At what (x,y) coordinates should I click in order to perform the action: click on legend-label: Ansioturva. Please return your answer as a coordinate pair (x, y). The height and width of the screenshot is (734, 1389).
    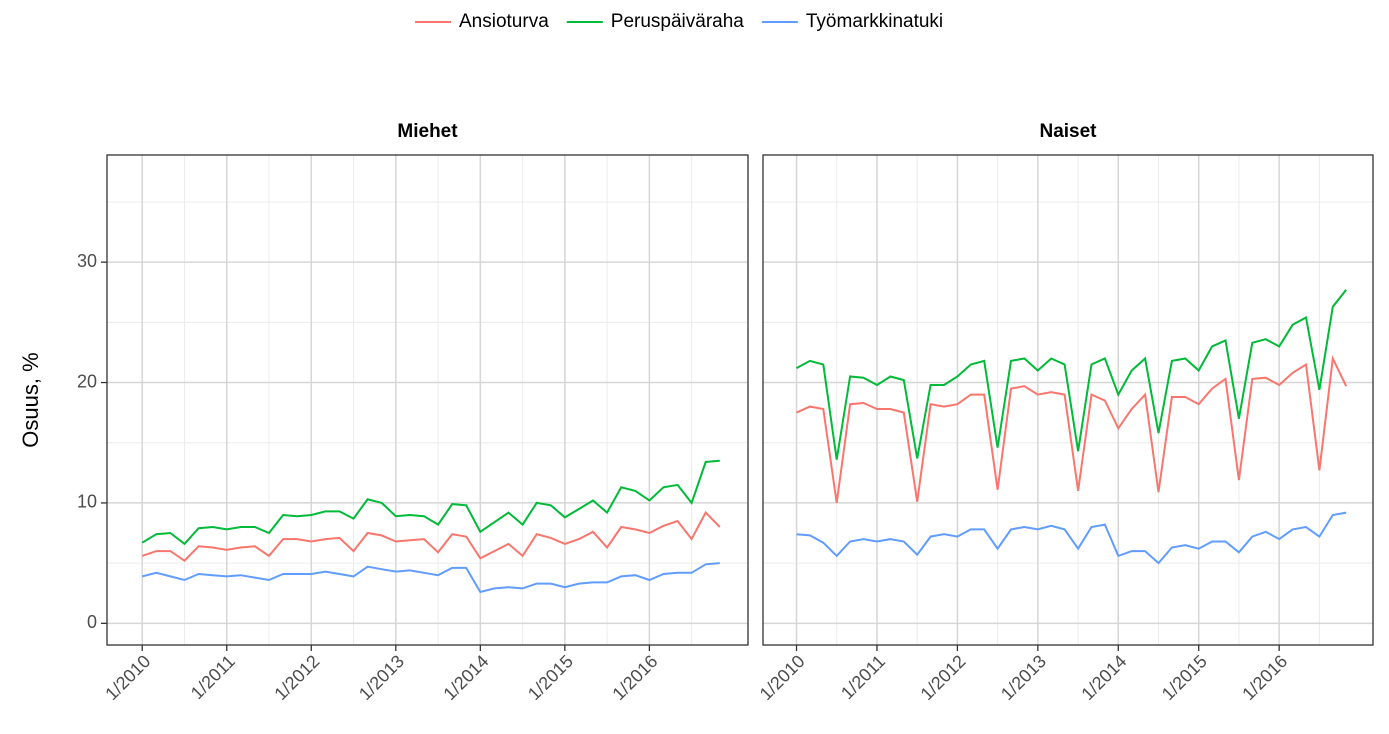
    Looking at the image, I should click on (504, 21).